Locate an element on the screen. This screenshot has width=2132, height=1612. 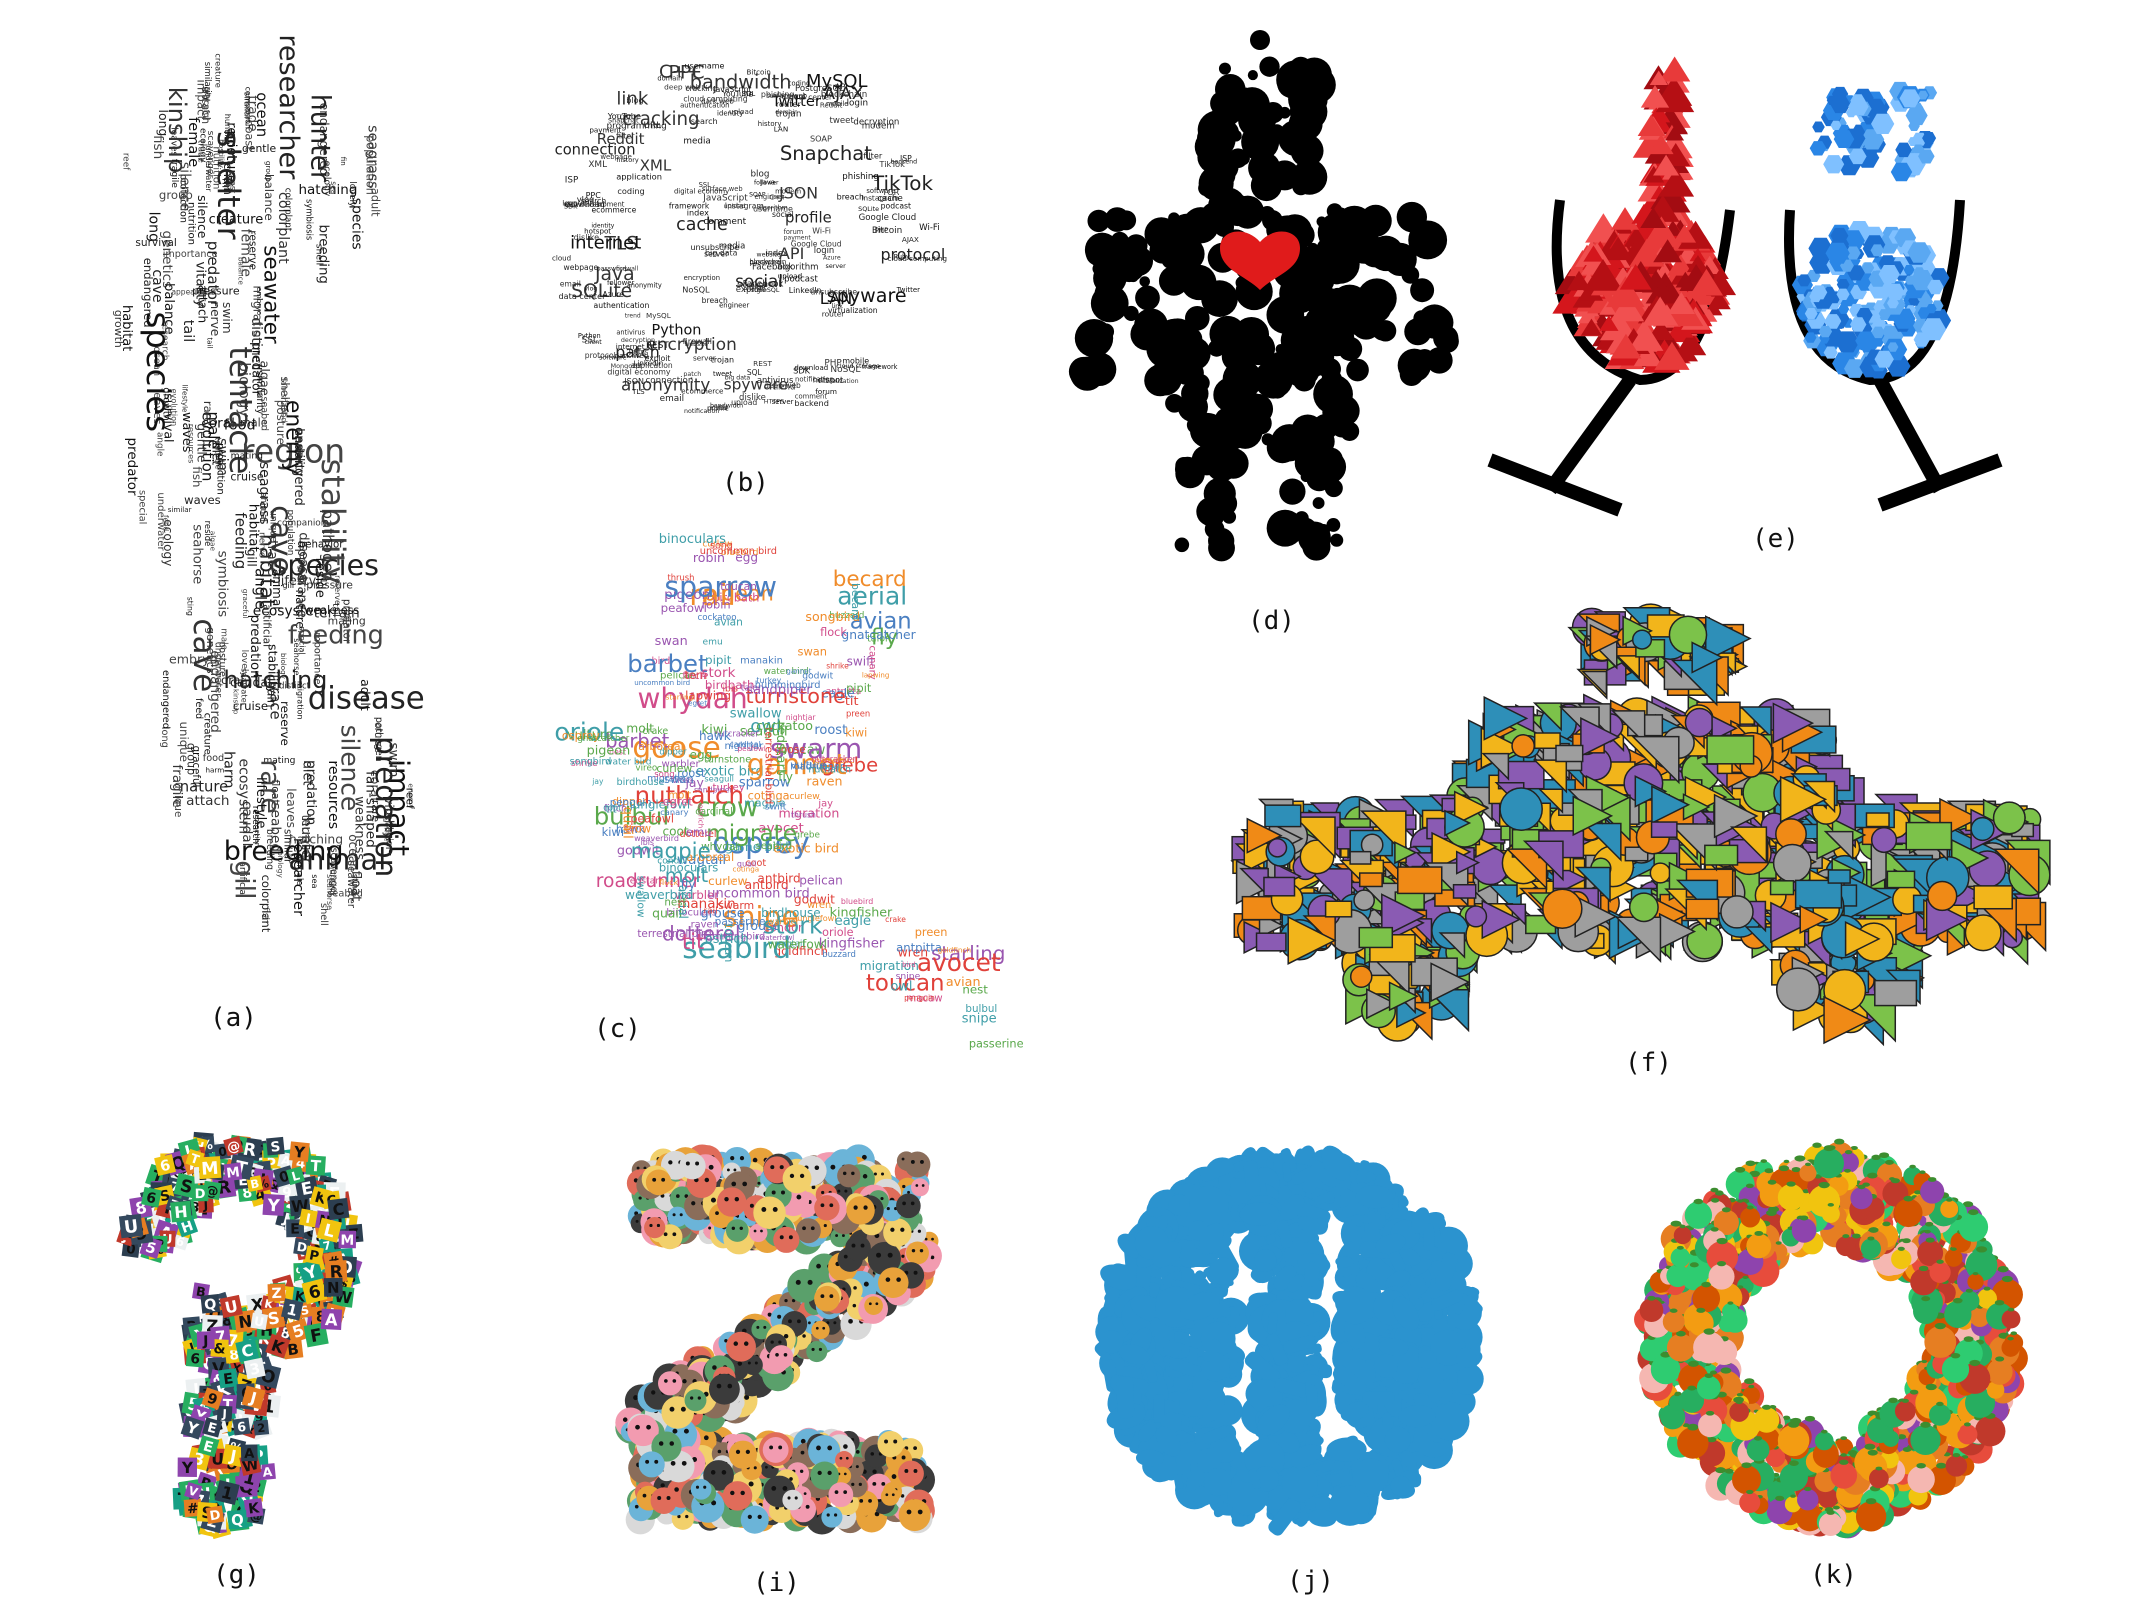
cloud-word: molt is located at coordinates (687, 875).